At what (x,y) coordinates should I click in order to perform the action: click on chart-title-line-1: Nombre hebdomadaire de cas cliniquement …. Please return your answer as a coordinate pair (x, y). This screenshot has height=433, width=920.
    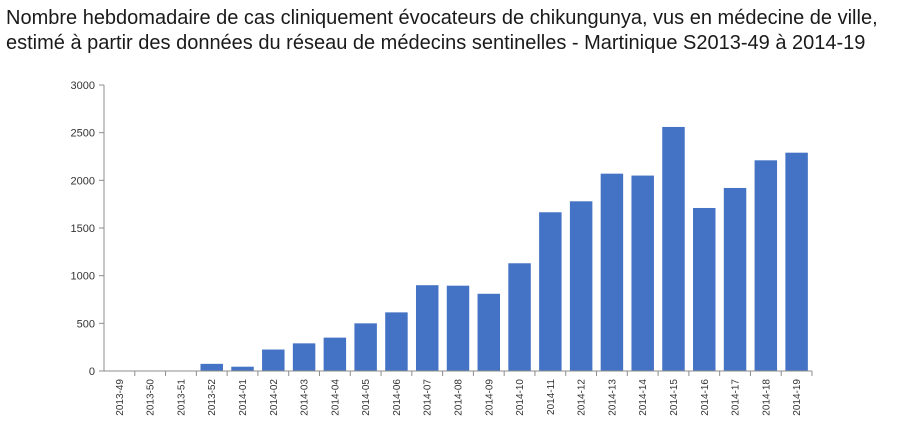
    Looking at the image, I should click on (442, 18).